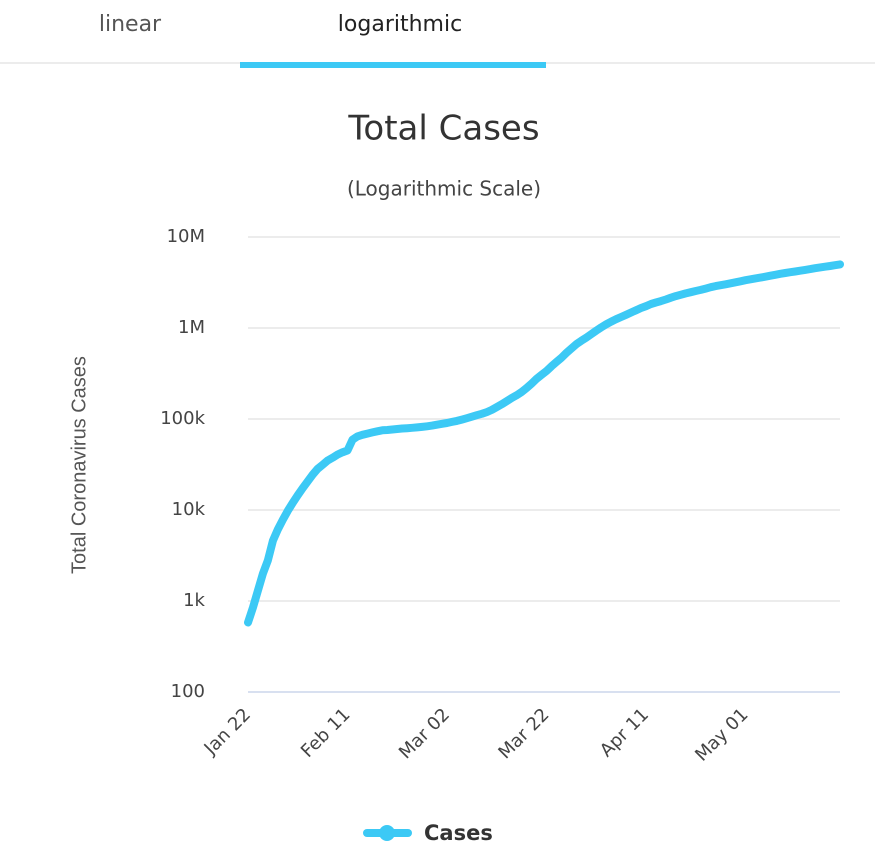  What do you see at coordinates (393, 65) in the screenshot?
I see `active-tab-indicator` at bounding box center [393, 65].